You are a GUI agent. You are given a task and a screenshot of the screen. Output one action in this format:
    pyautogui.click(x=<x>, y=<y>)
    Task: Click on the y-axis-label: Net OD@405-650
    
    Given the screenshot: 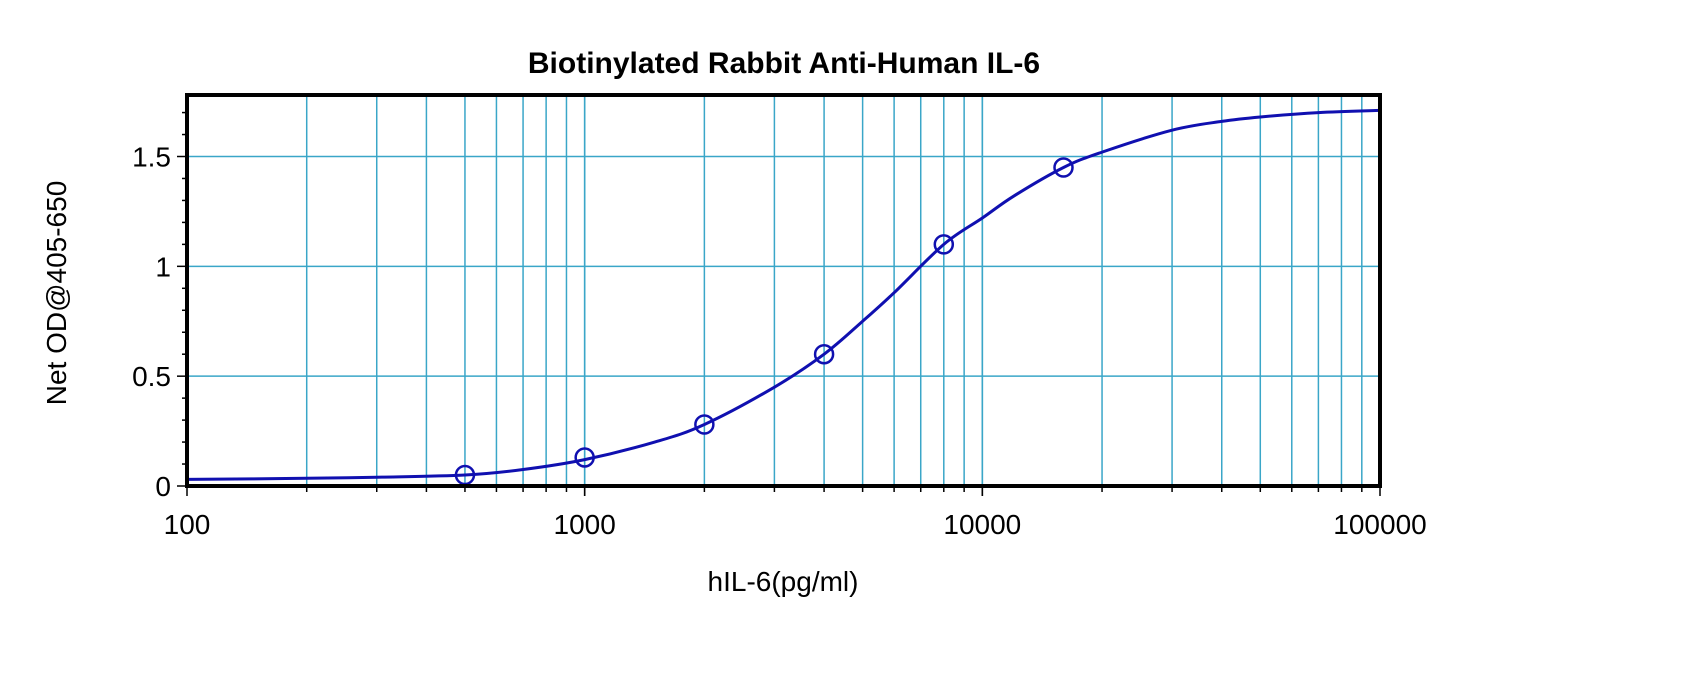 What is the action you would take?
    pyautogui.click(x=56, y=293)
    